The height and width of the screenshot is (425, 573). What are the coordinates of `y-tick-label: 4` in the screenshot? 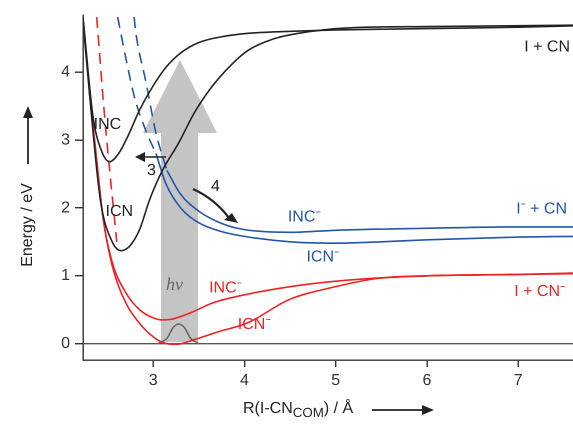 It's located at (65, 71).